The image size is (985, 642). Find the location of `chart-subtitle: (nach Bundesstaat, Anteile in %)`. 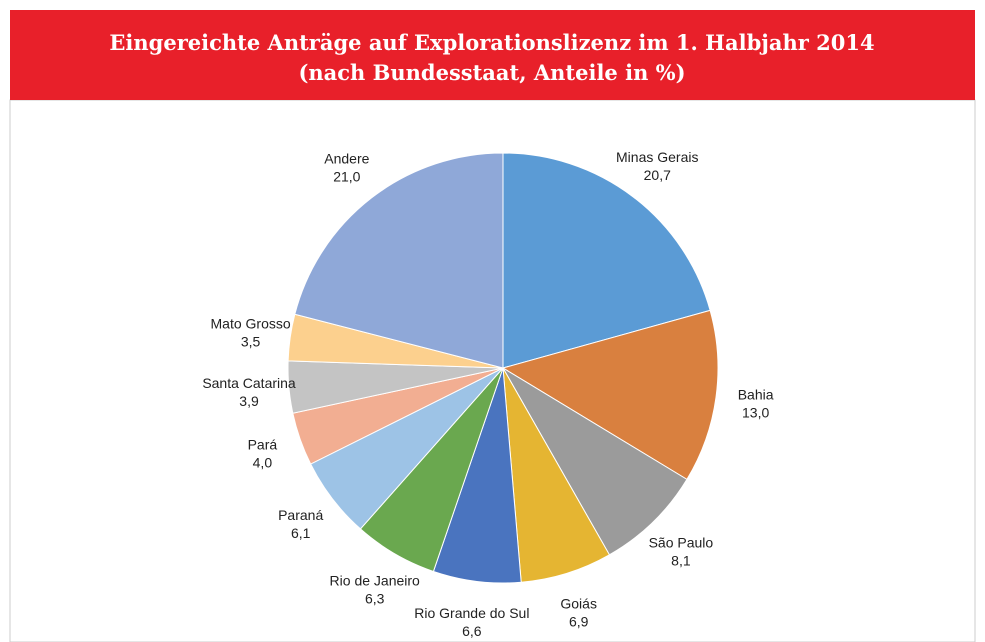

chart-subtitle: (nach Bundesstaat, Anteile in %) is located at coordinates (491, 72).